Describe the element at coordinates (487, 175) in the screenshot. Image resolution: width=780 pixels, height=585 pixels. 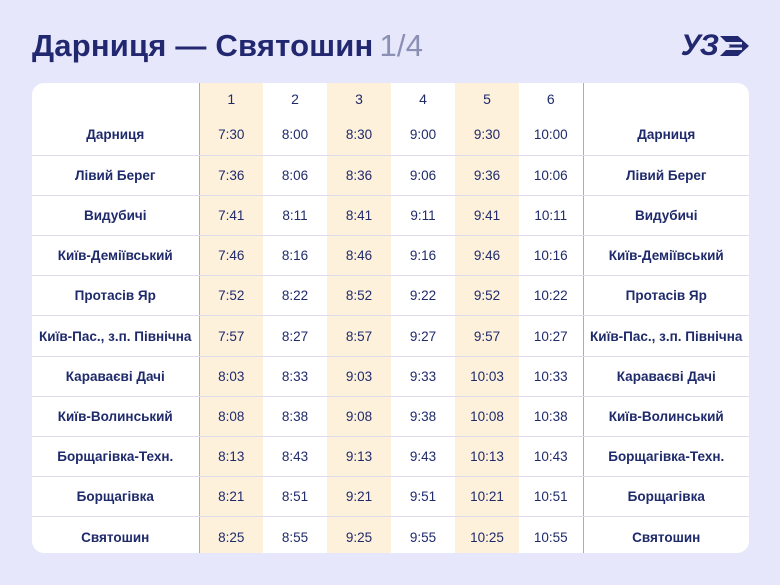
I see `departure-time: 9:36` at that location.